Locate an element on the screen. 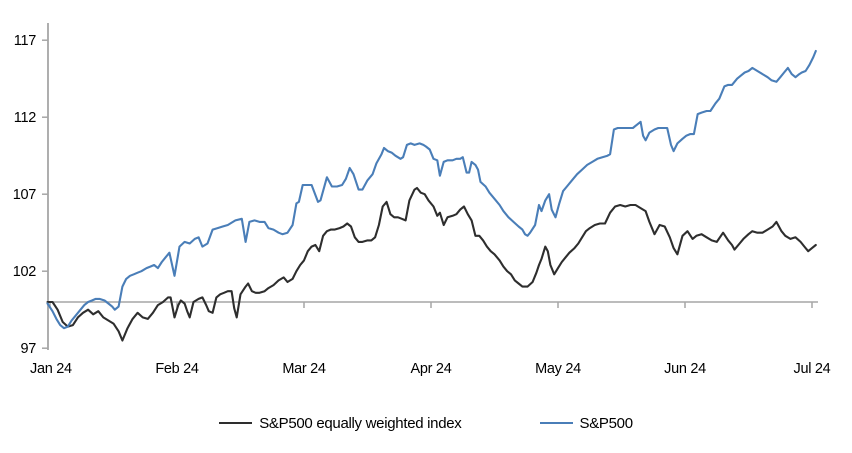  y-tick-label: 112 is located at coordinates (25, 118).